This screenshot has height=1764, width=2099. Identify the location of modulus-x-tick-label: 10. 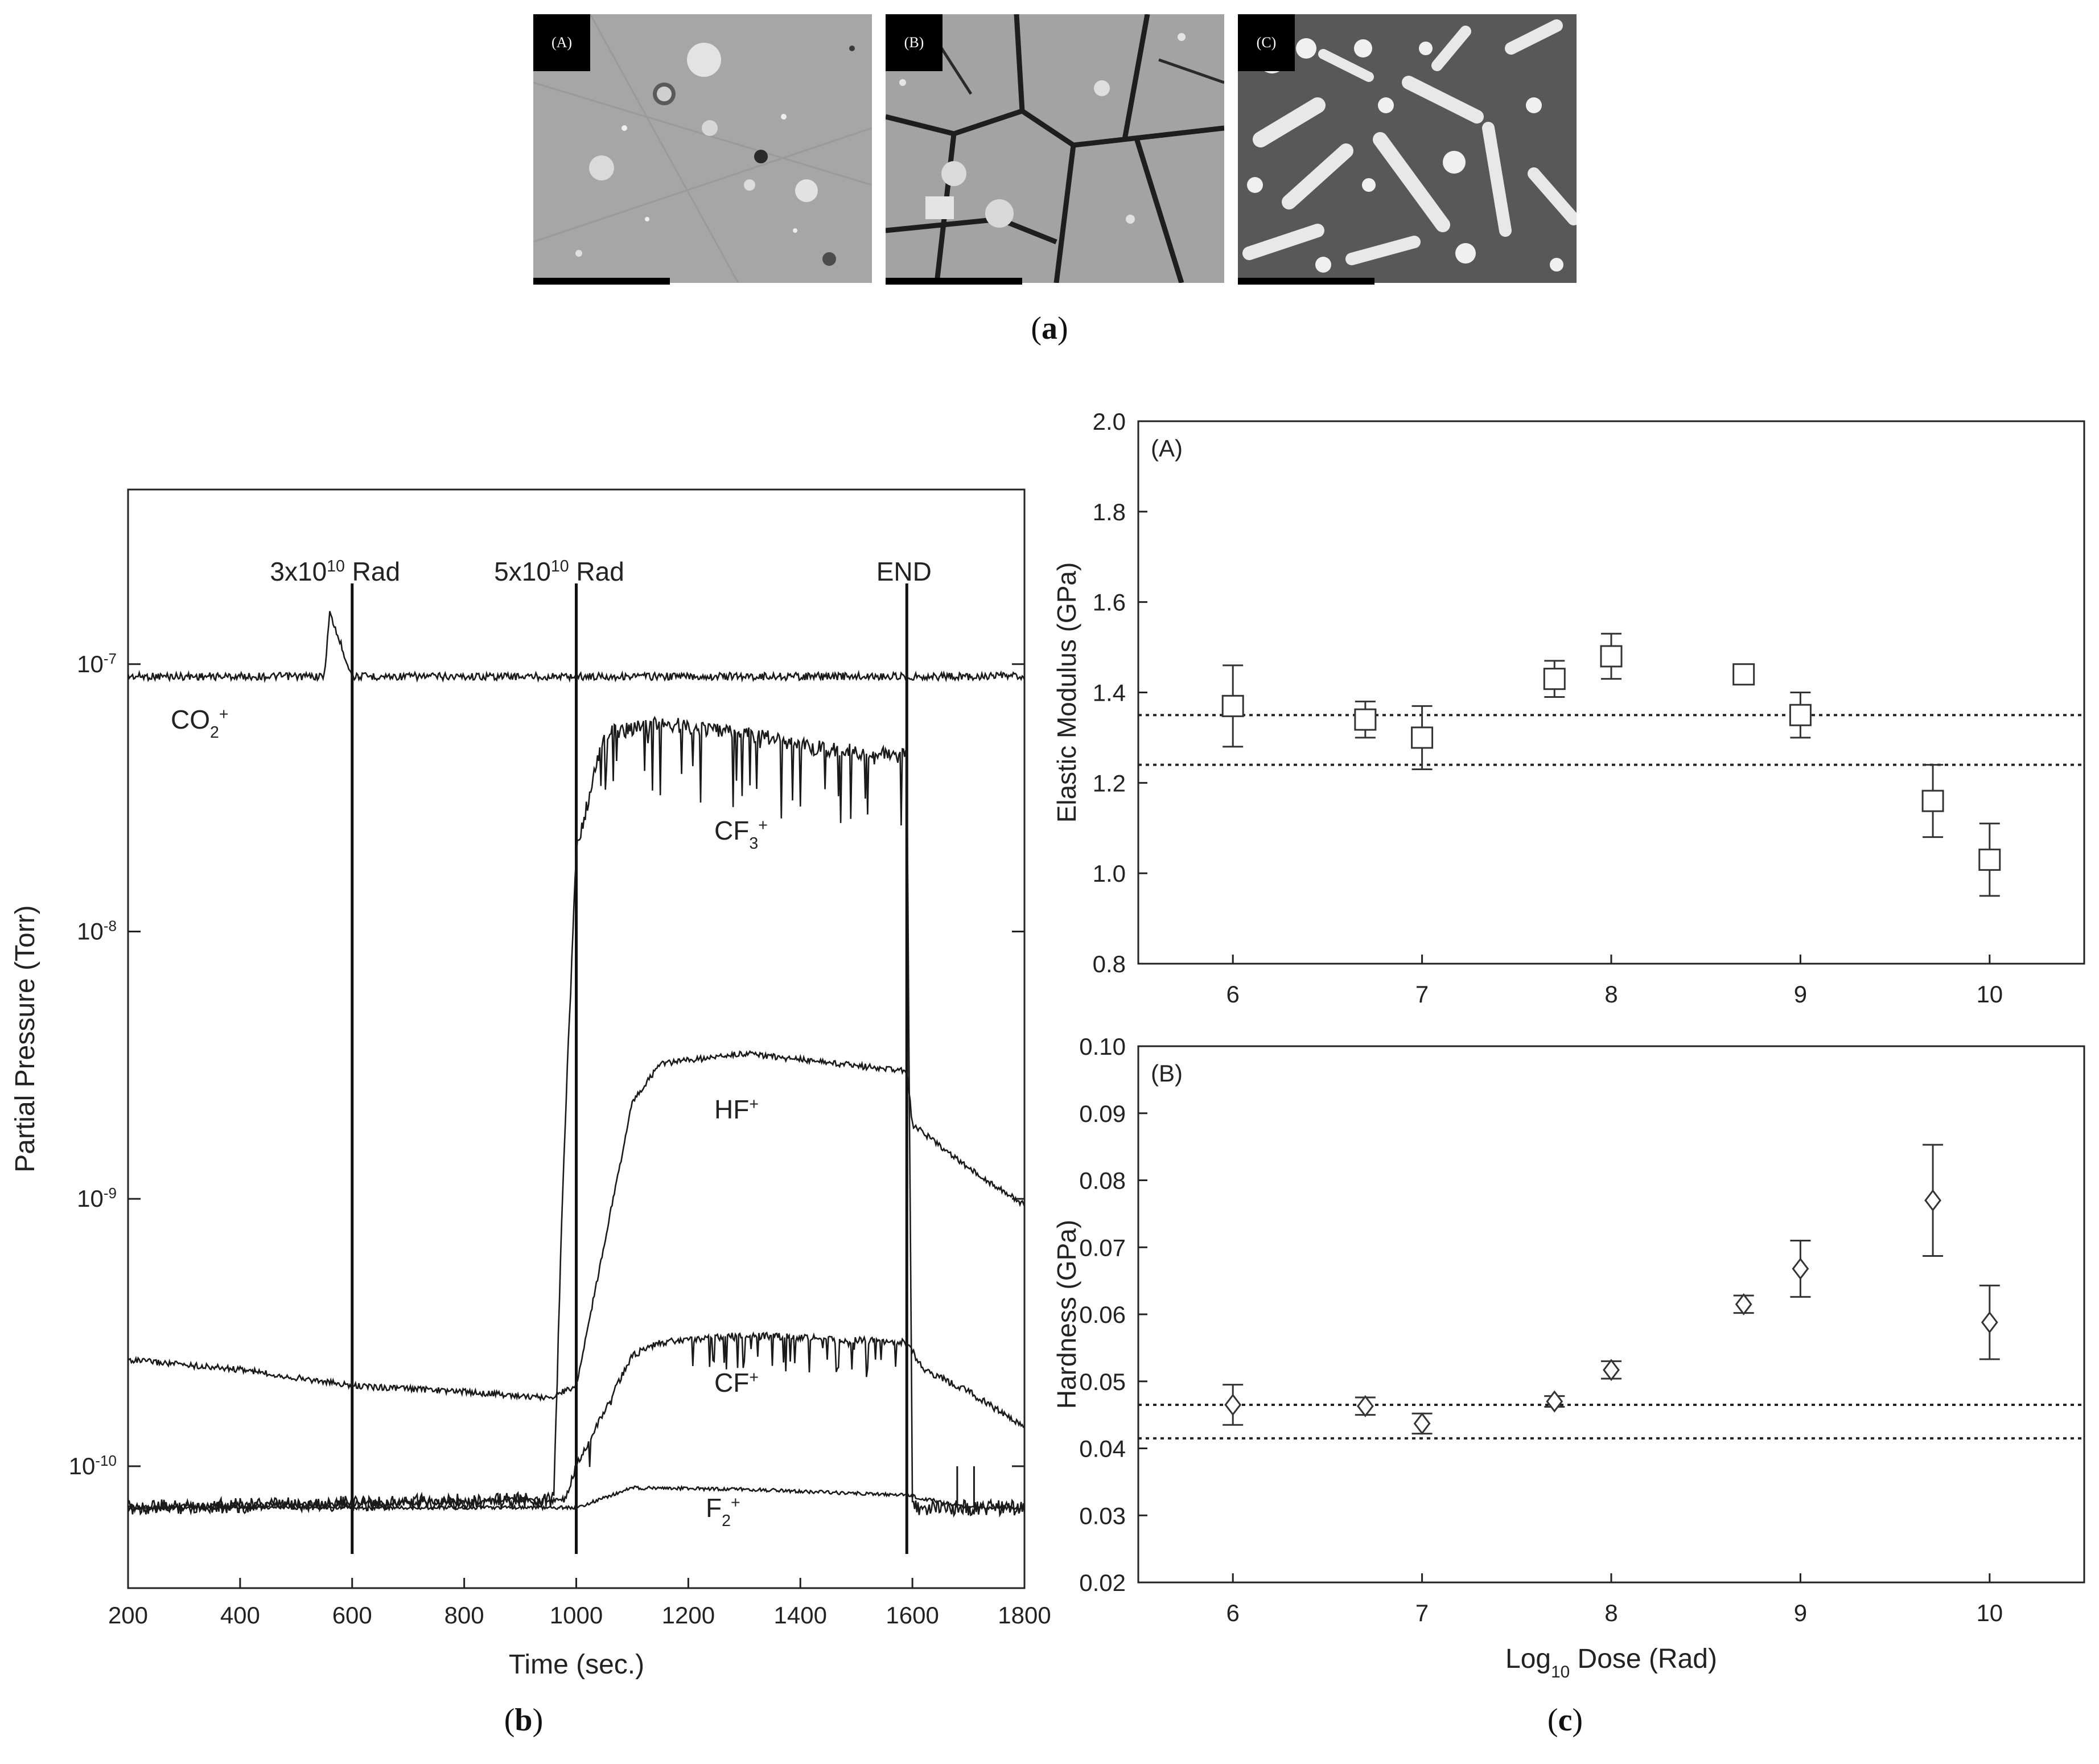
(1989, 994).